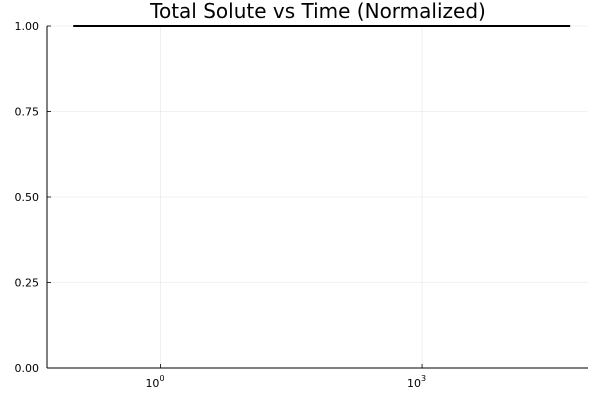  I want to click on x-tick-labels: 10 0 10 3, so click(285, 382).